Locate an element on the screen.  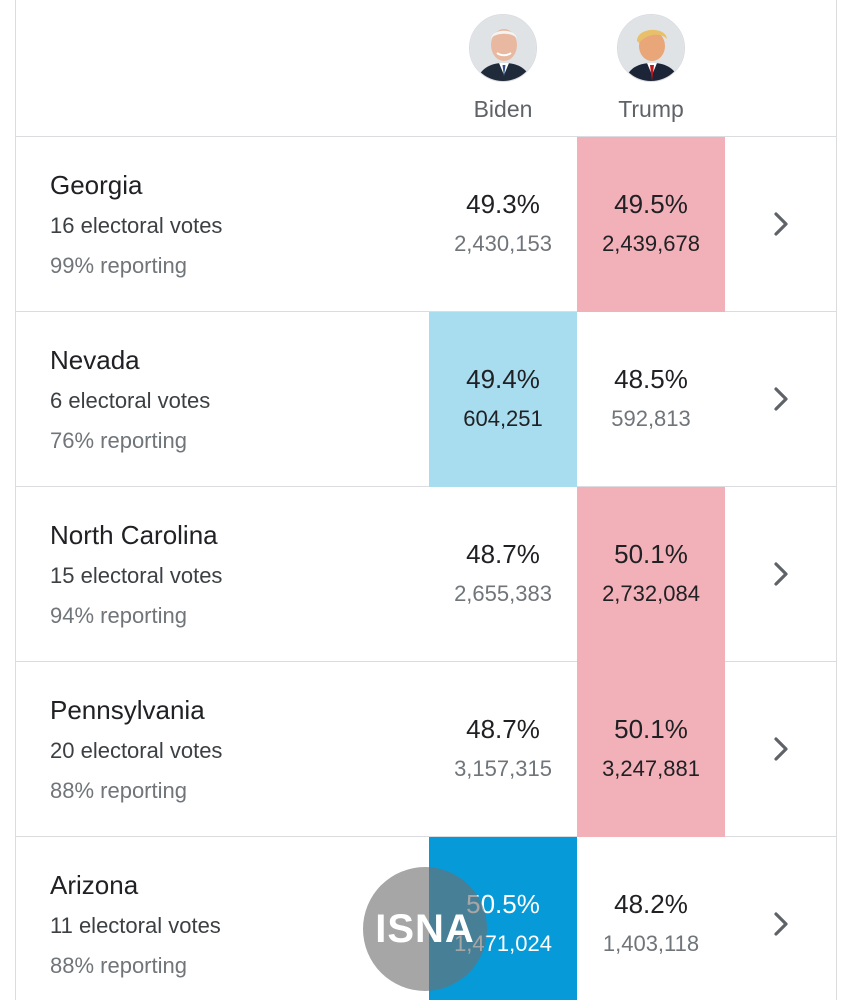
biden-result-cell: 49.3% 2,430,153 is located at coordinates (503, 224).